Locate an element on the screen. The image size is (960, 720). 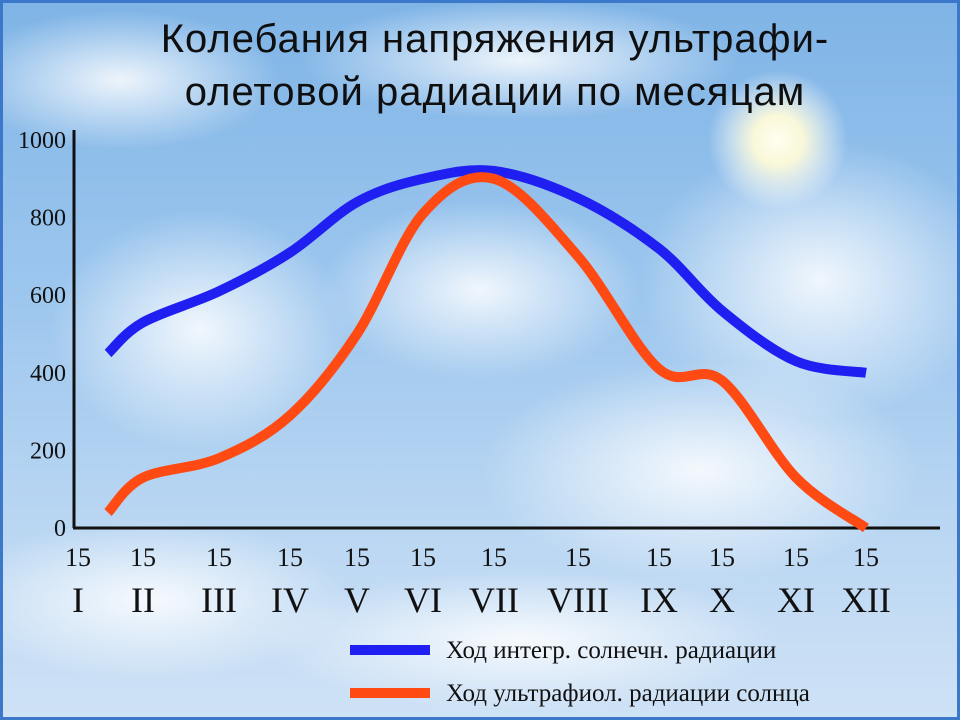
x-tick-month: VI is located at coordinates (423, 600).